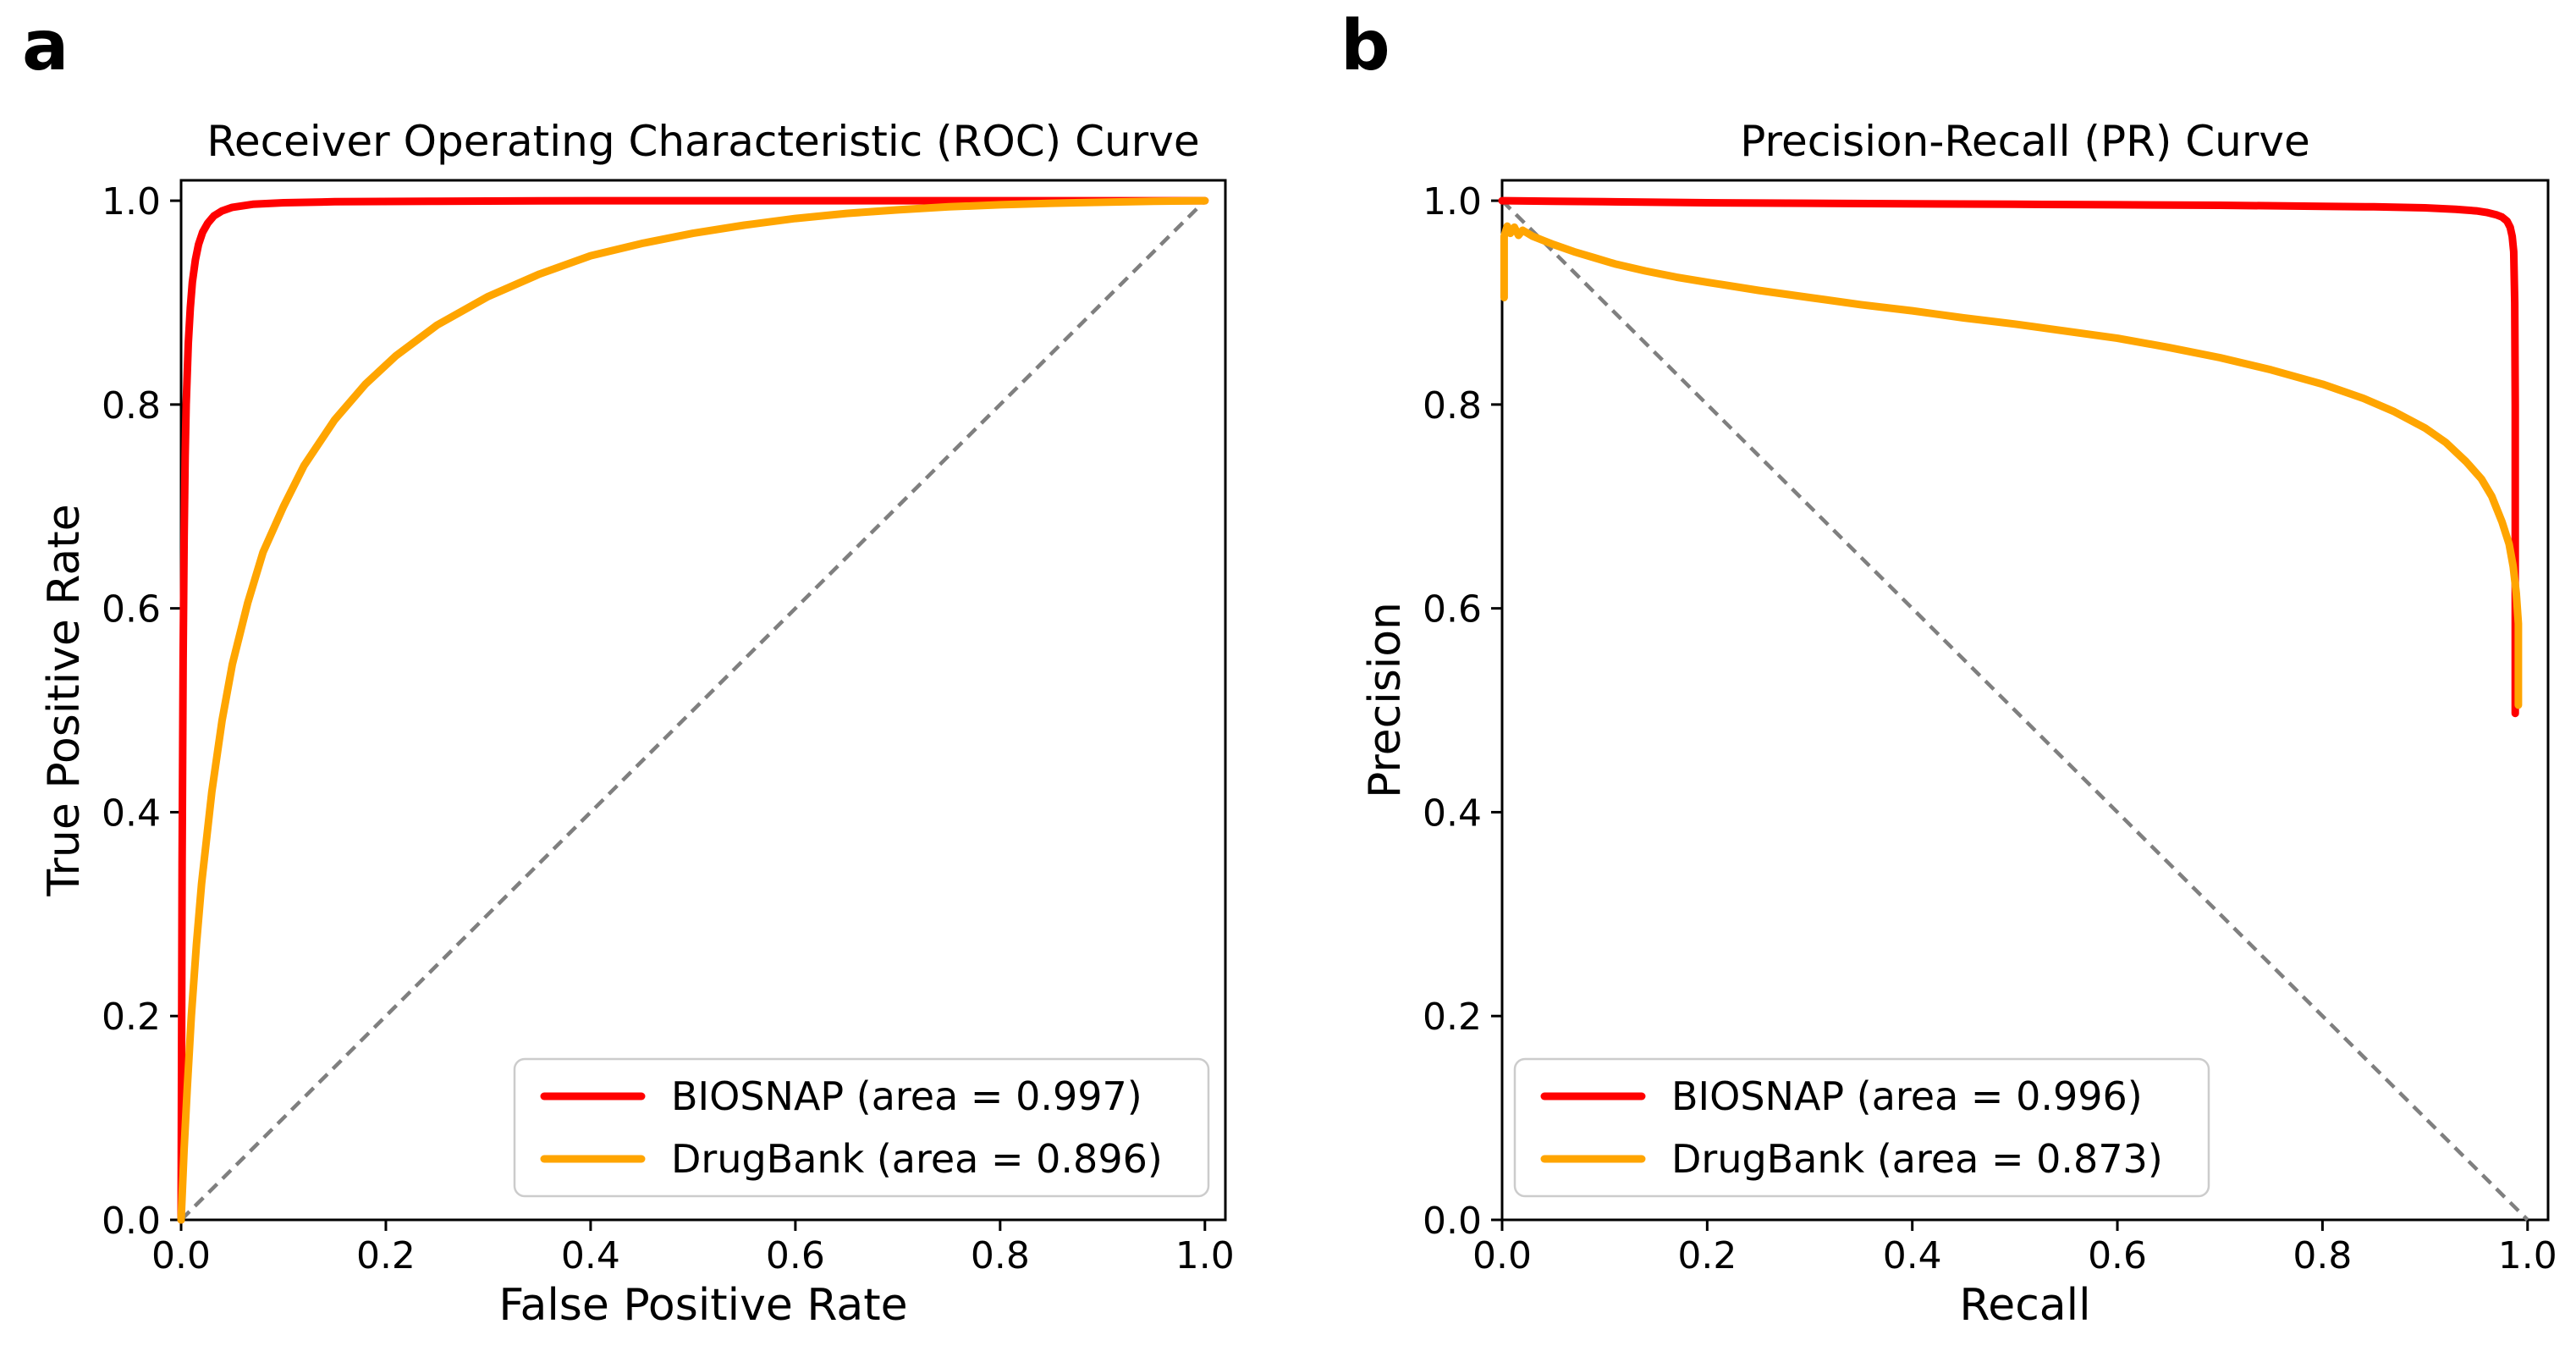 Image resolution: width=2576 pixels, height=1346 pixels. Describe the element at coordinates (906, 1096) in the screenshot. I see `roc-legend-label-biosnap: BIOSNAP (area = 0.997)` at that location.